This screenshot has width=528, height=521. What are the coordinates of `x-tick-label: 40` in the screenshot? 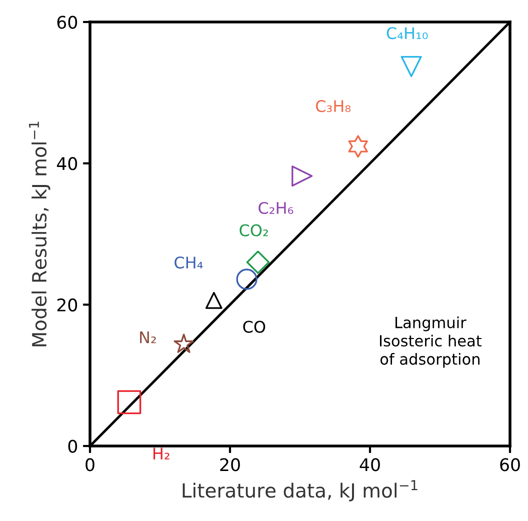 It's located at (370, 465).